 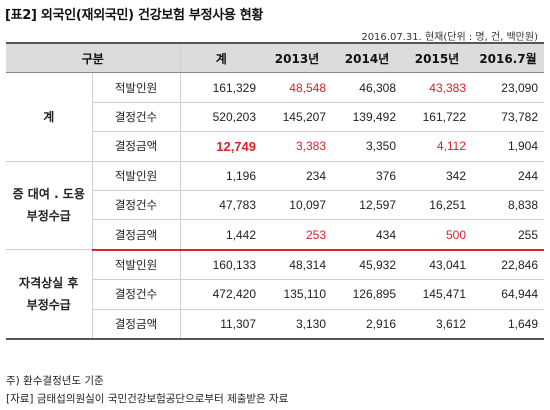 What do you see at coordinates (297, 87) in the screenshot?
I see `table-cell: 48,548` at bounding box center [297, 87].